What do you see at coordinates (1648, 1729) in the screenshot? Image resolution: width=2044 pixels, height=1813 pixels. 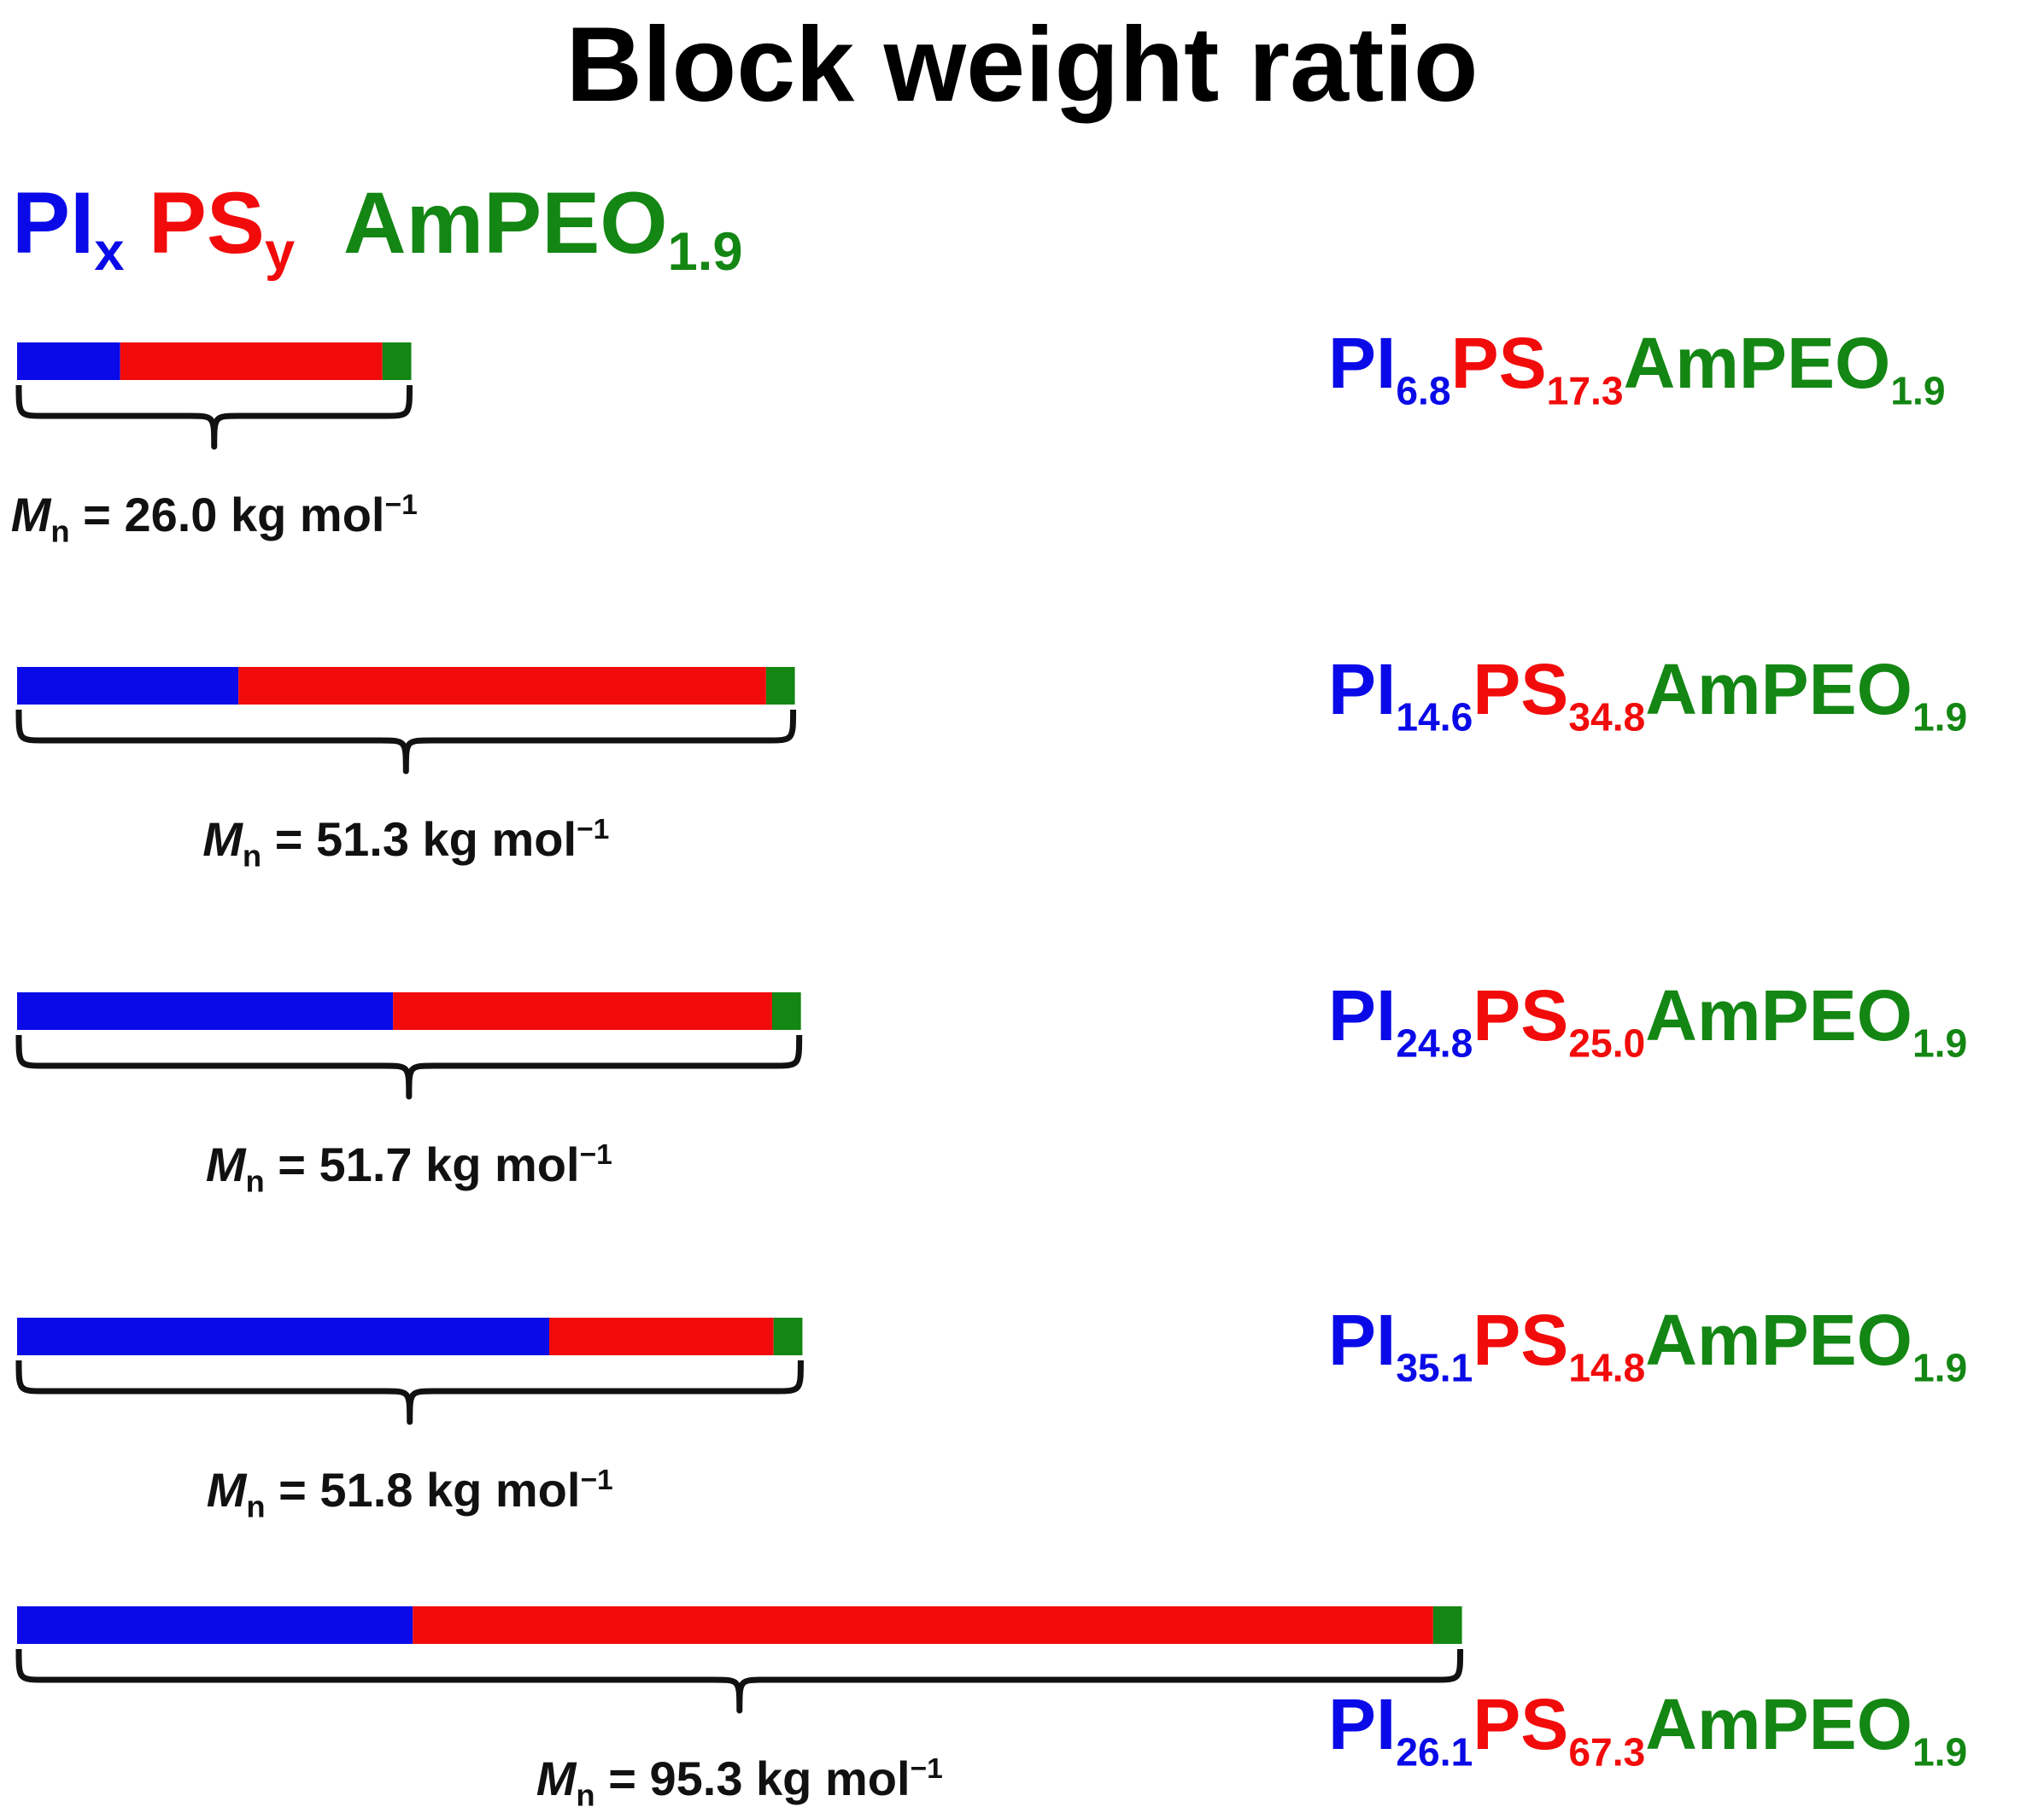 I see `copolymer-formula: PI26.1PS67.3AmPEO1.9` at bounding box center [1648, 1729].